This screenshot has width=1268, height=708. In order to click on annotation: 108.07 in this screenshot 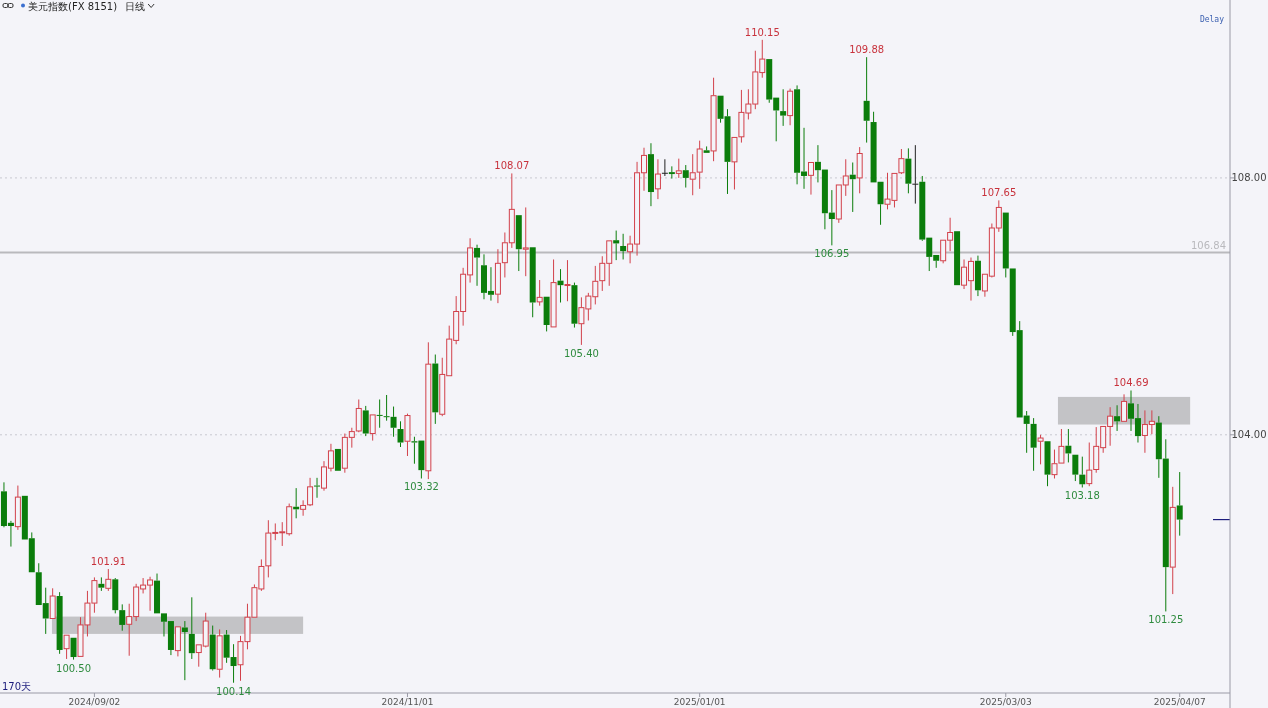, I will do `click(512, 166)`.